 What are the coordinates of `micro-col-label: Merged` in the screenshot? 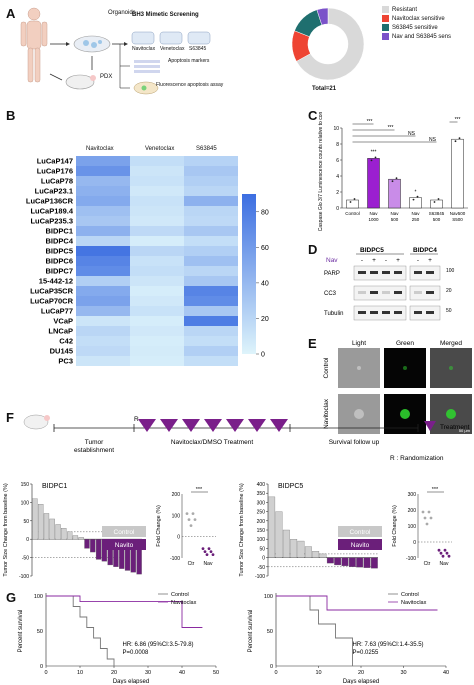 It's located at (451, 343).